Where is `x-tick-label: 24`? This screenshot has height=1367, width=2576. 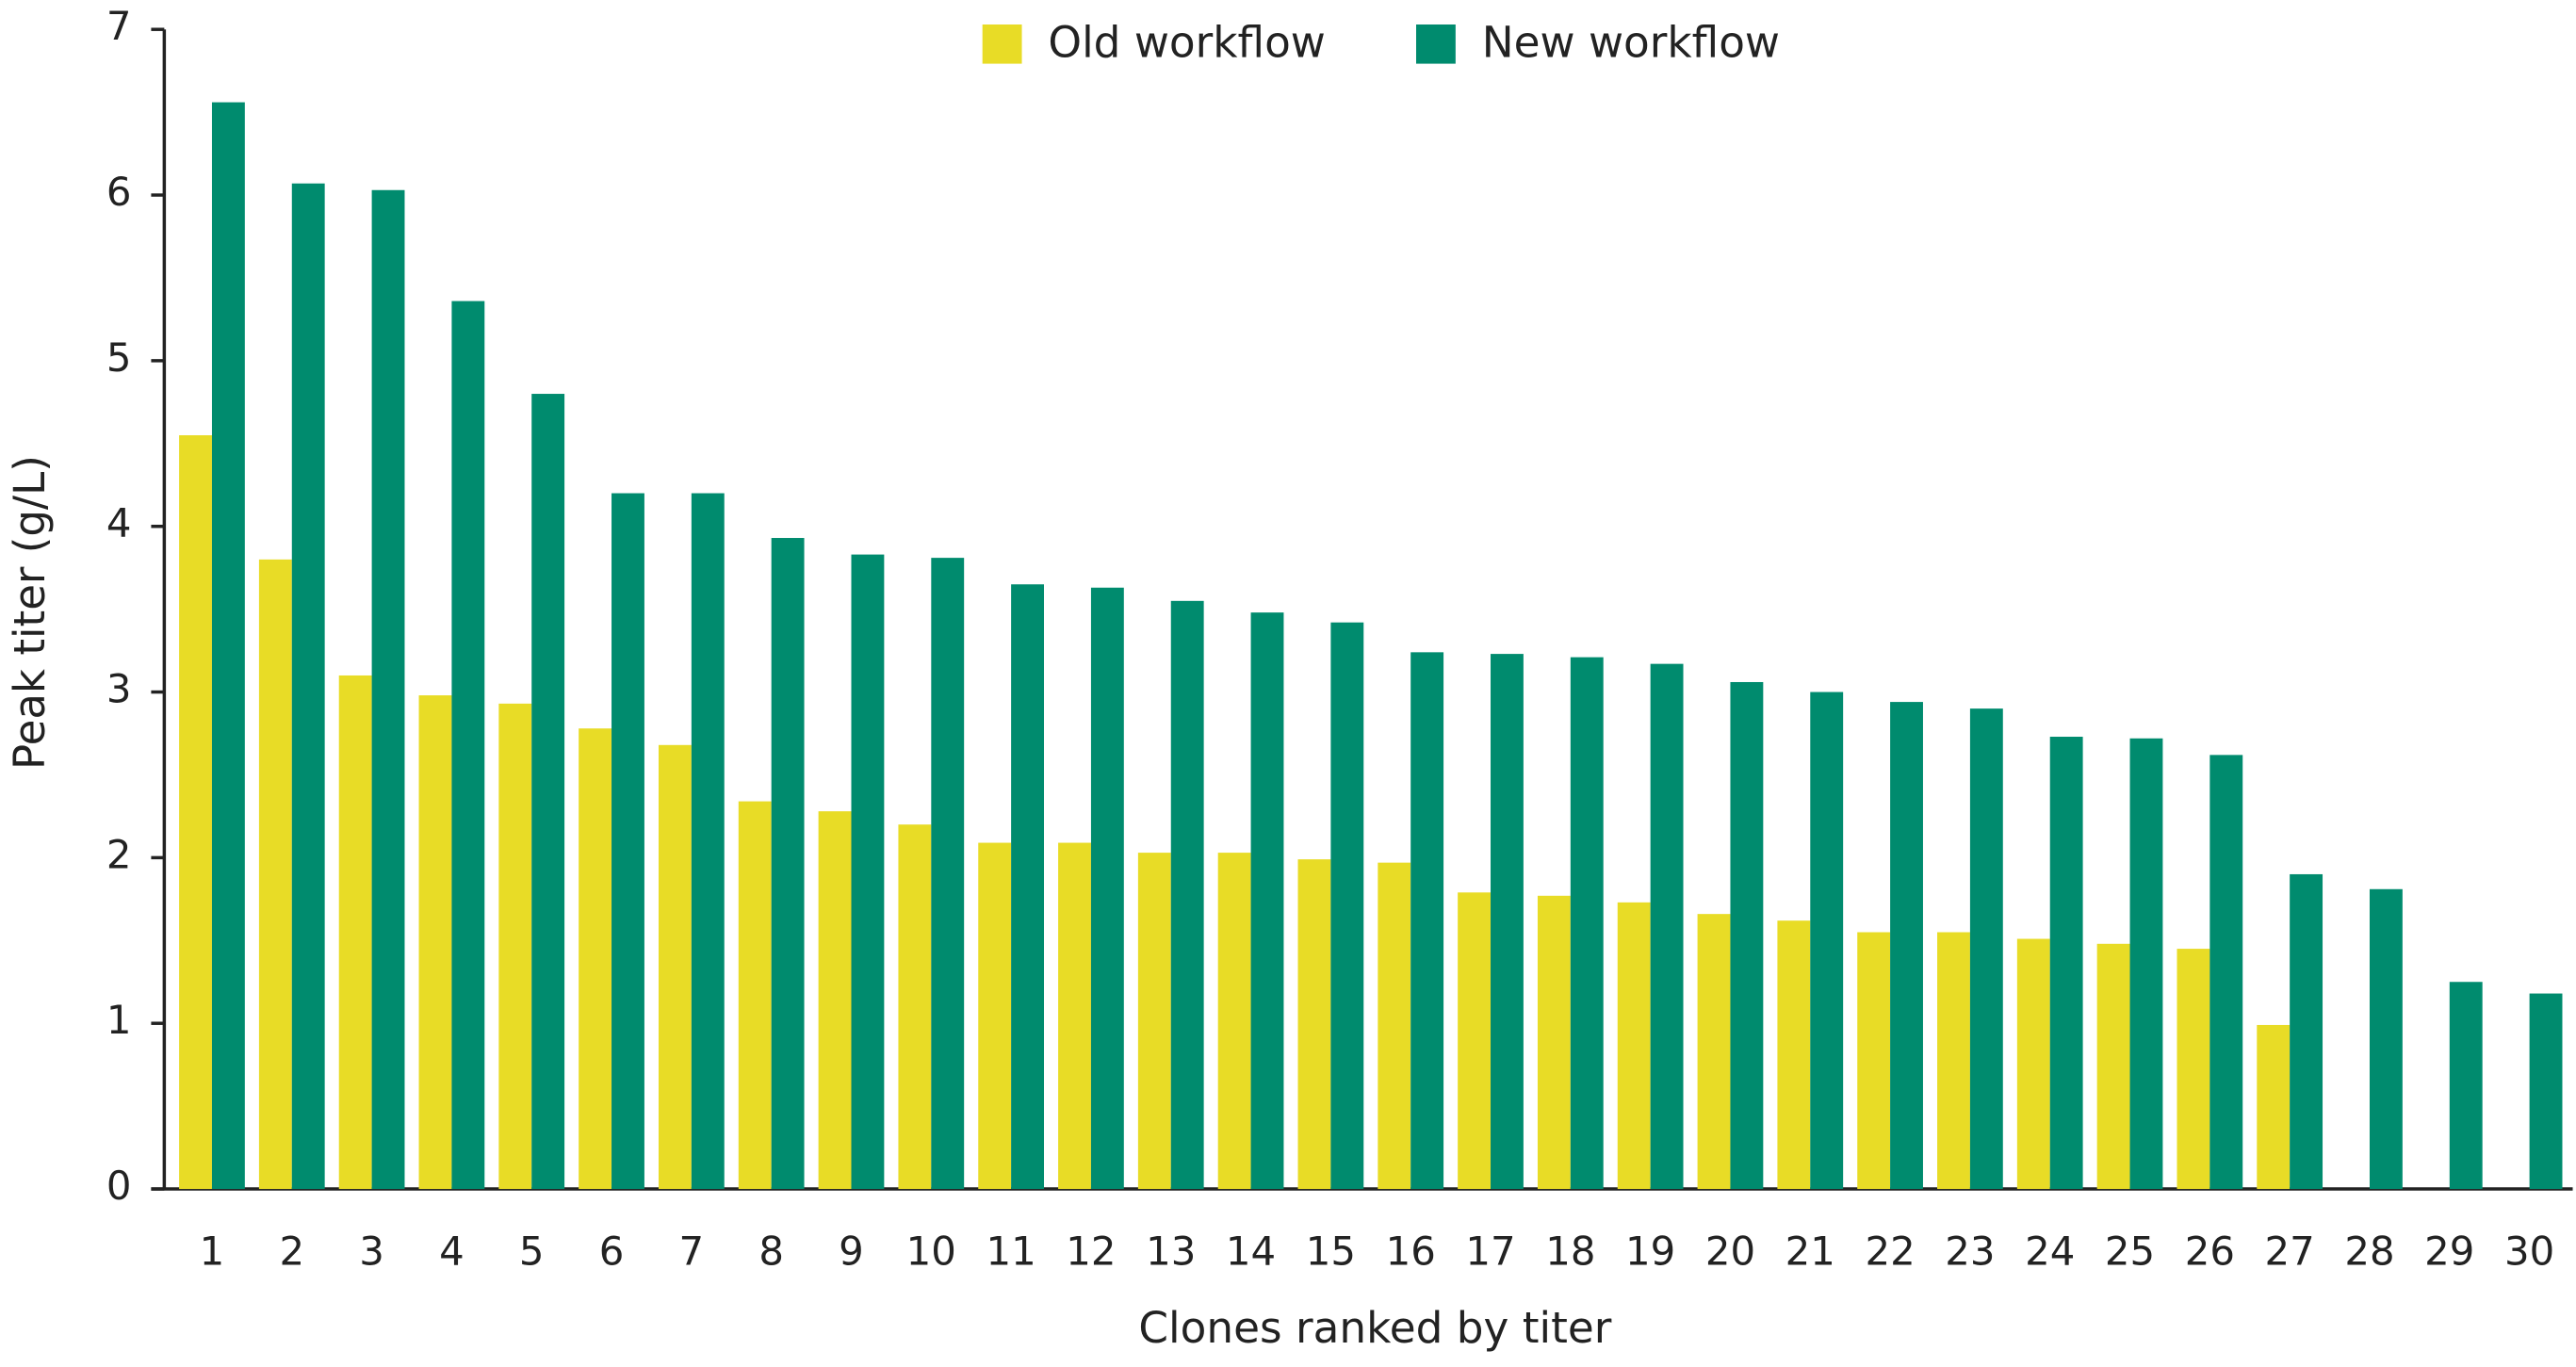 x-tick-label: 24 is located at coordinates (2050, 1251).